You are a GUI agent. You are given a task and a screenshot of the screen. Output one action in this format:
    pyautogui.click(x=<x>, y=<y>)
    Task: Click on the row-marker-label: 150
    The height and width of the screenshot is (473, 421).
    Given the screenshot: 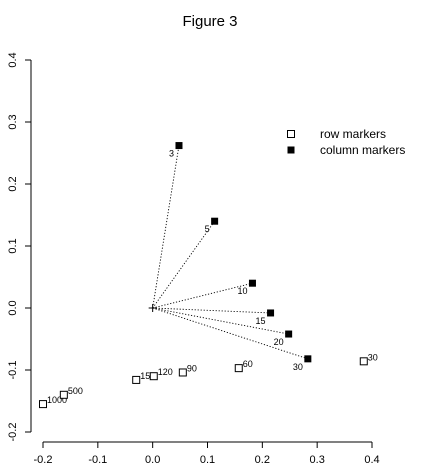 What is the action you would take?
    pyautogui.click(x=147, y=376)
    